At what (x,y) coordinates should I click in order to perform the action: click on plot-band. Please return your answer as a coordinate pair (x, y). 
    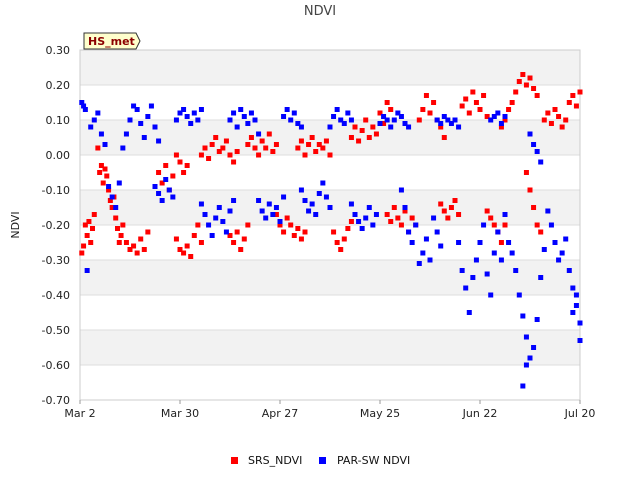
    Looking at the image, I should click on (330, 242).